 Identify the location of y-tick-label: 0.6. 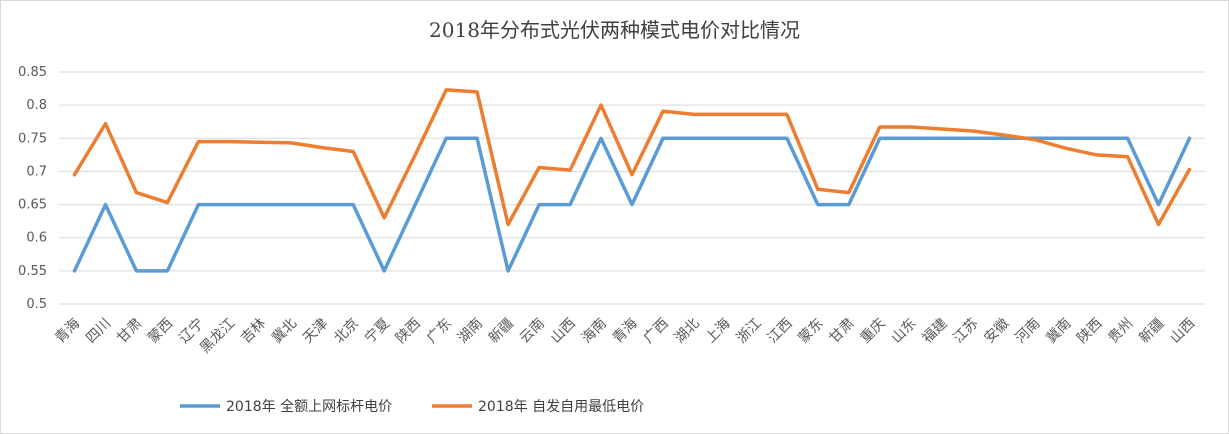
(36, 238).